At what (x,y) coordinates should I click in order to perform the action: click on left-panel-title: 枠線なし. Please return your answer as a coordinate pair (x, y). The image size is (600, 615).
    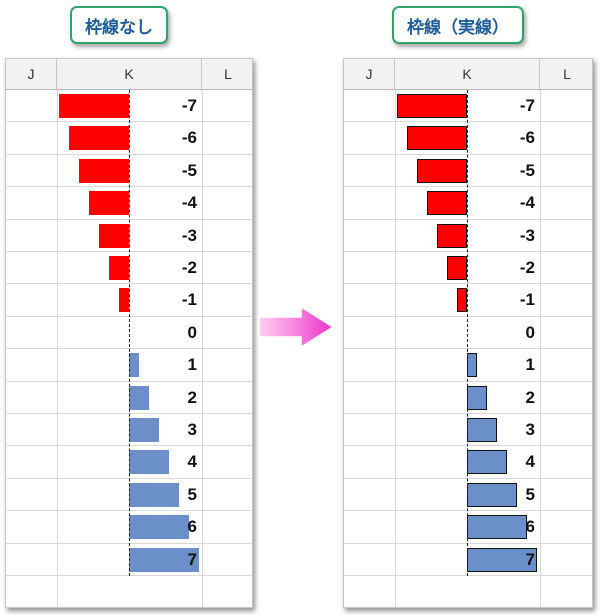
    Looking at the image, I should click on (119, 25).